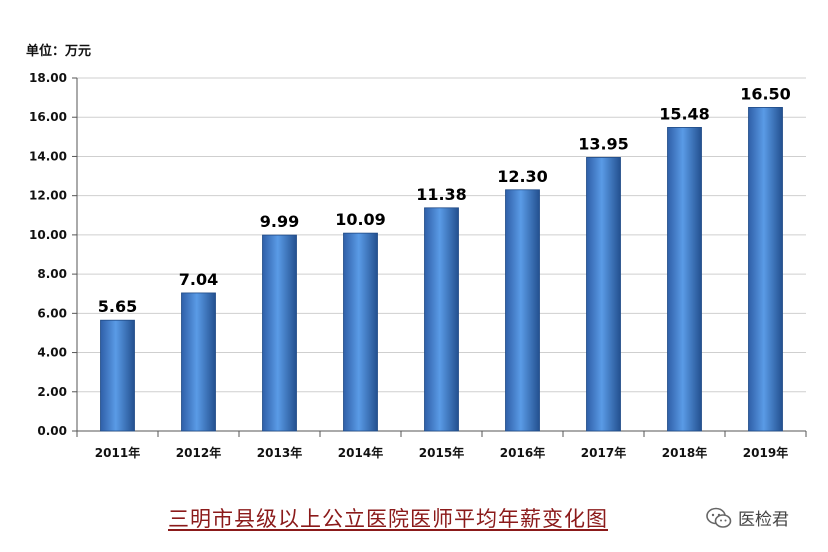  I want to click on watermark: 医检君, so click(747, 517).